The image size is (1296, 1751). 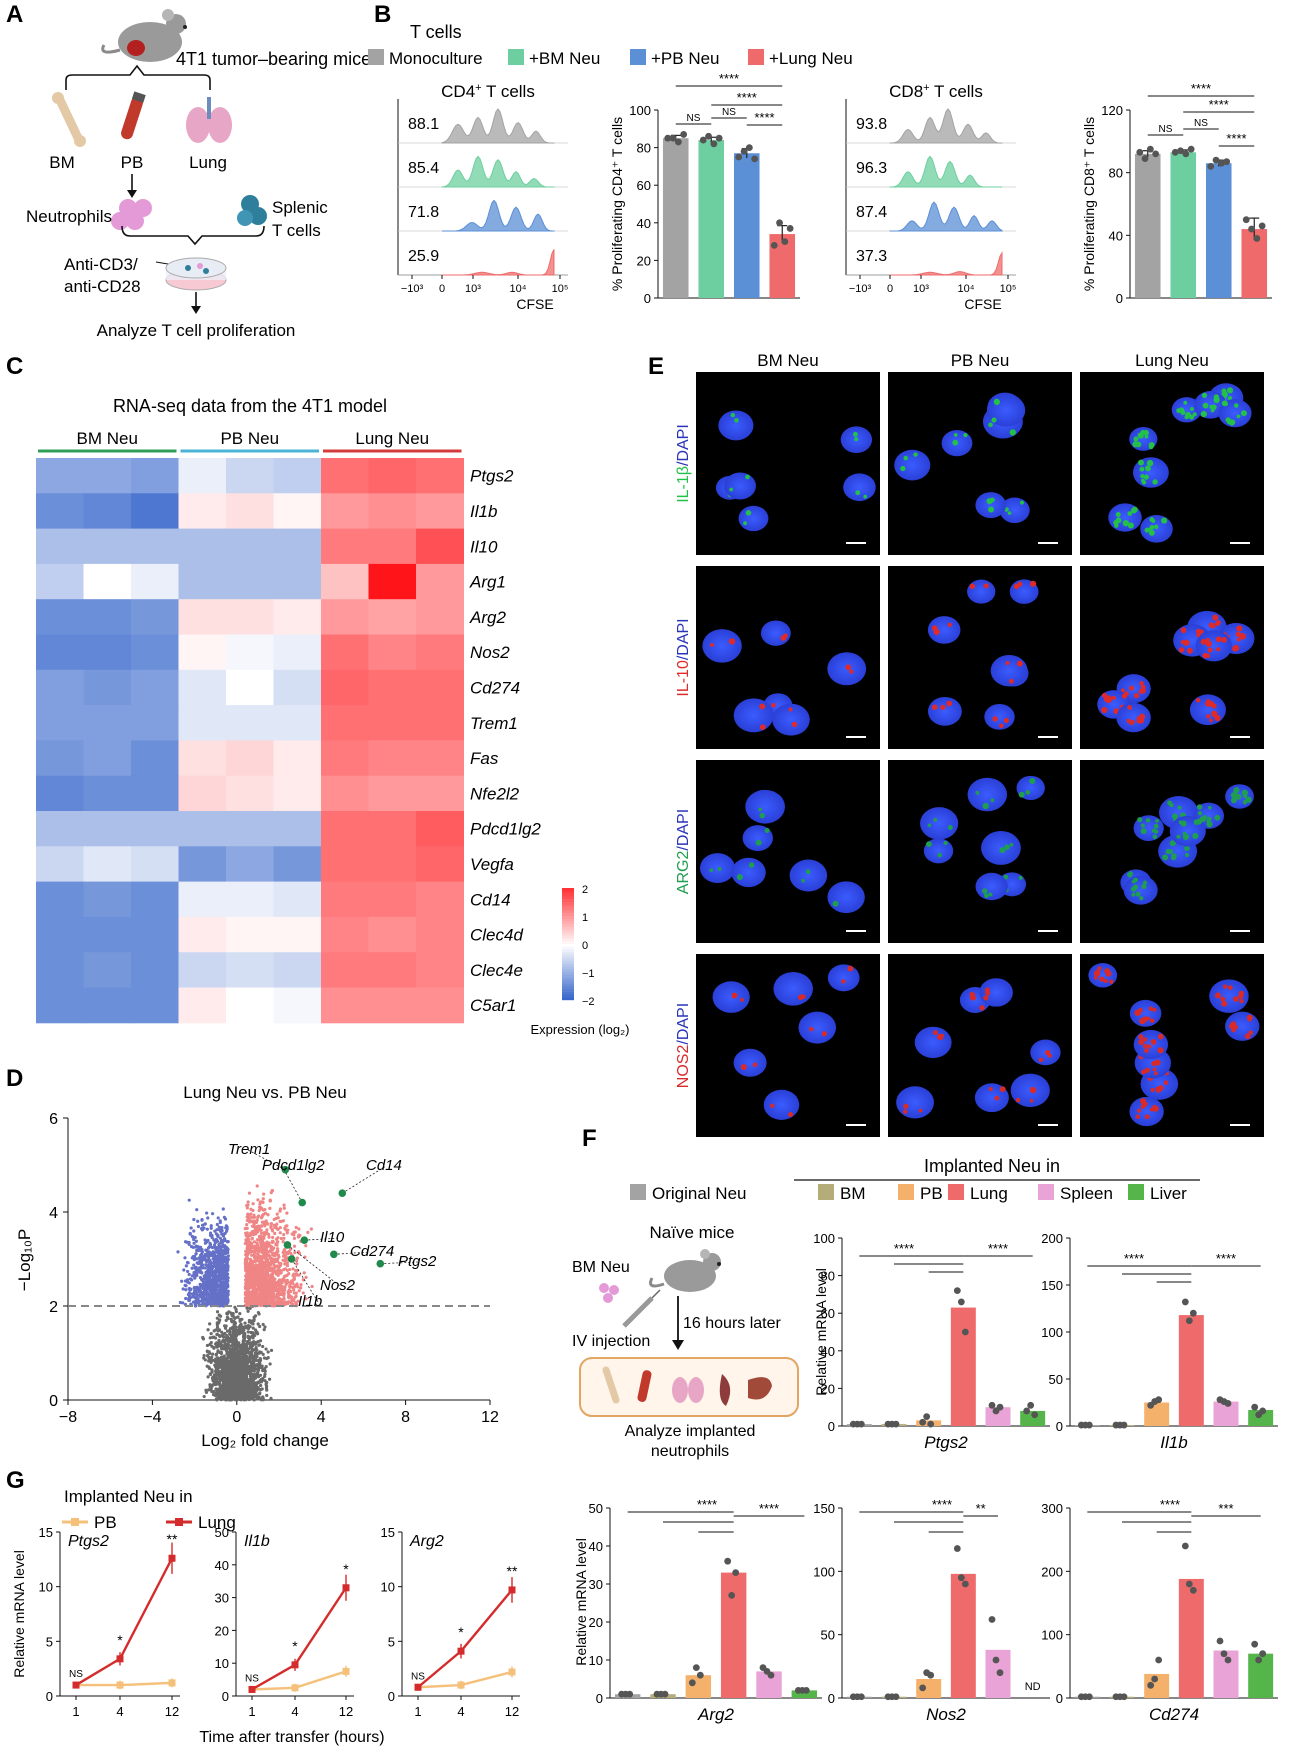 What do you see at coordinates (296, 230) in the screenshot?
I see `tcells-label: T cells` at bounding box center [296, 230].